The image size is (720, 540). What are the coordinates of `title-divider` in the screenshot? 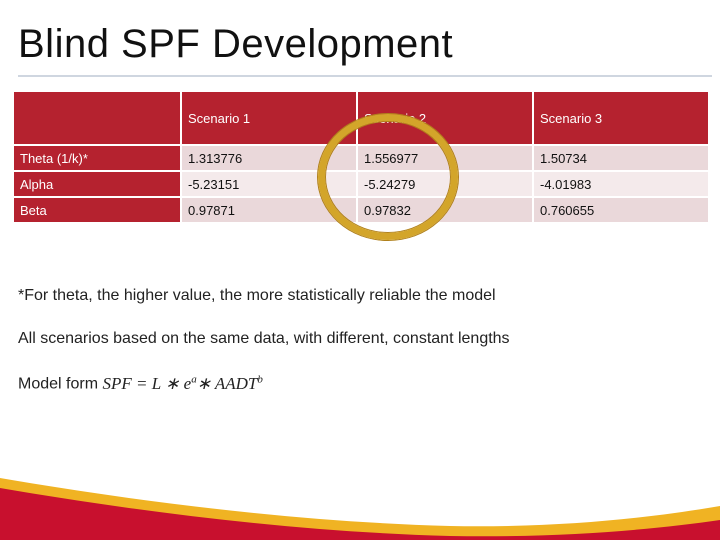 It's located at (365, 76).